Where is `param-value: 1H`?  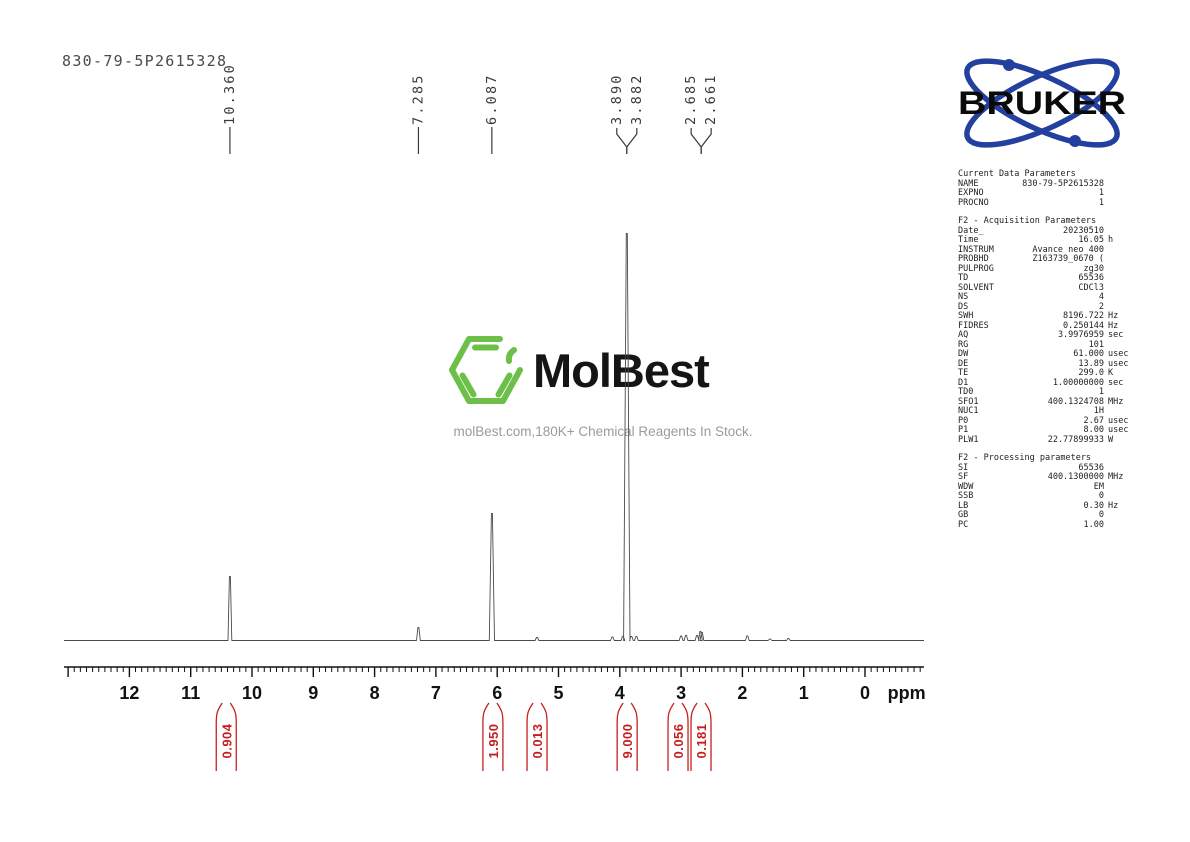
param-value: 1H is located at coordinates (1098, 411).